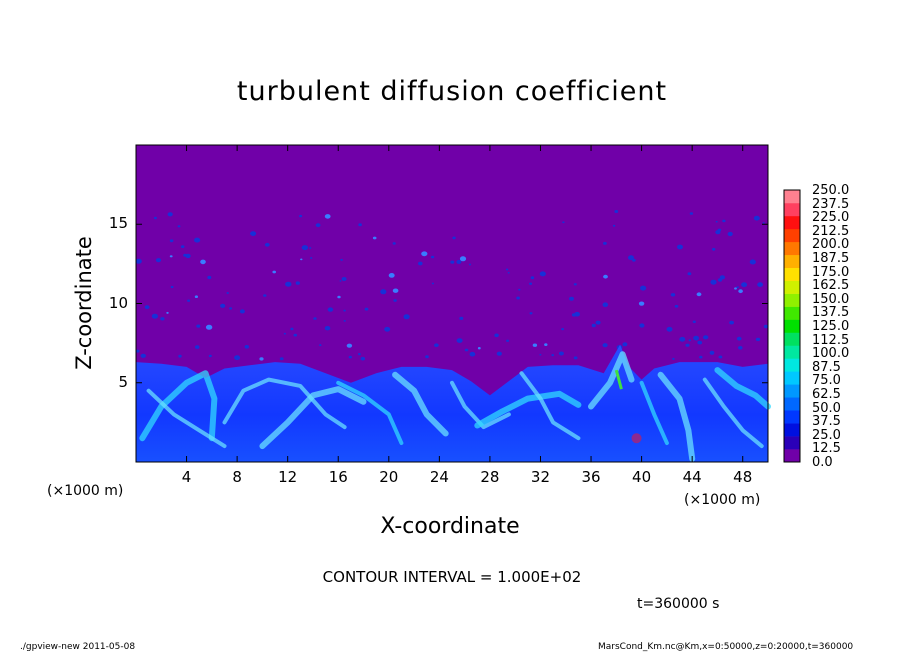 This screenshot has width=904, height=654. What do you see at coordinates (288, 477) in the screenshot?
I see `x-tick-label: 12` at bounding box center [288, 477].